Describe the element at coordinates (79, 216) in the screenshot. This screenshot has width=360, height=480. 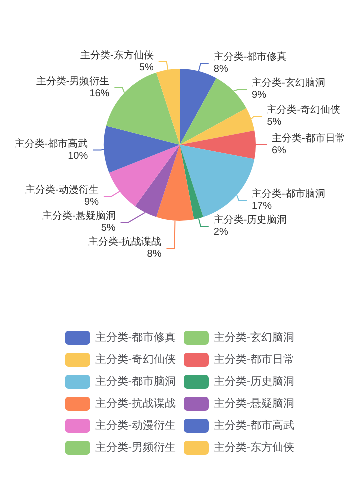
I see `slice-label: 主分类-悬疑脑洞` at that location.